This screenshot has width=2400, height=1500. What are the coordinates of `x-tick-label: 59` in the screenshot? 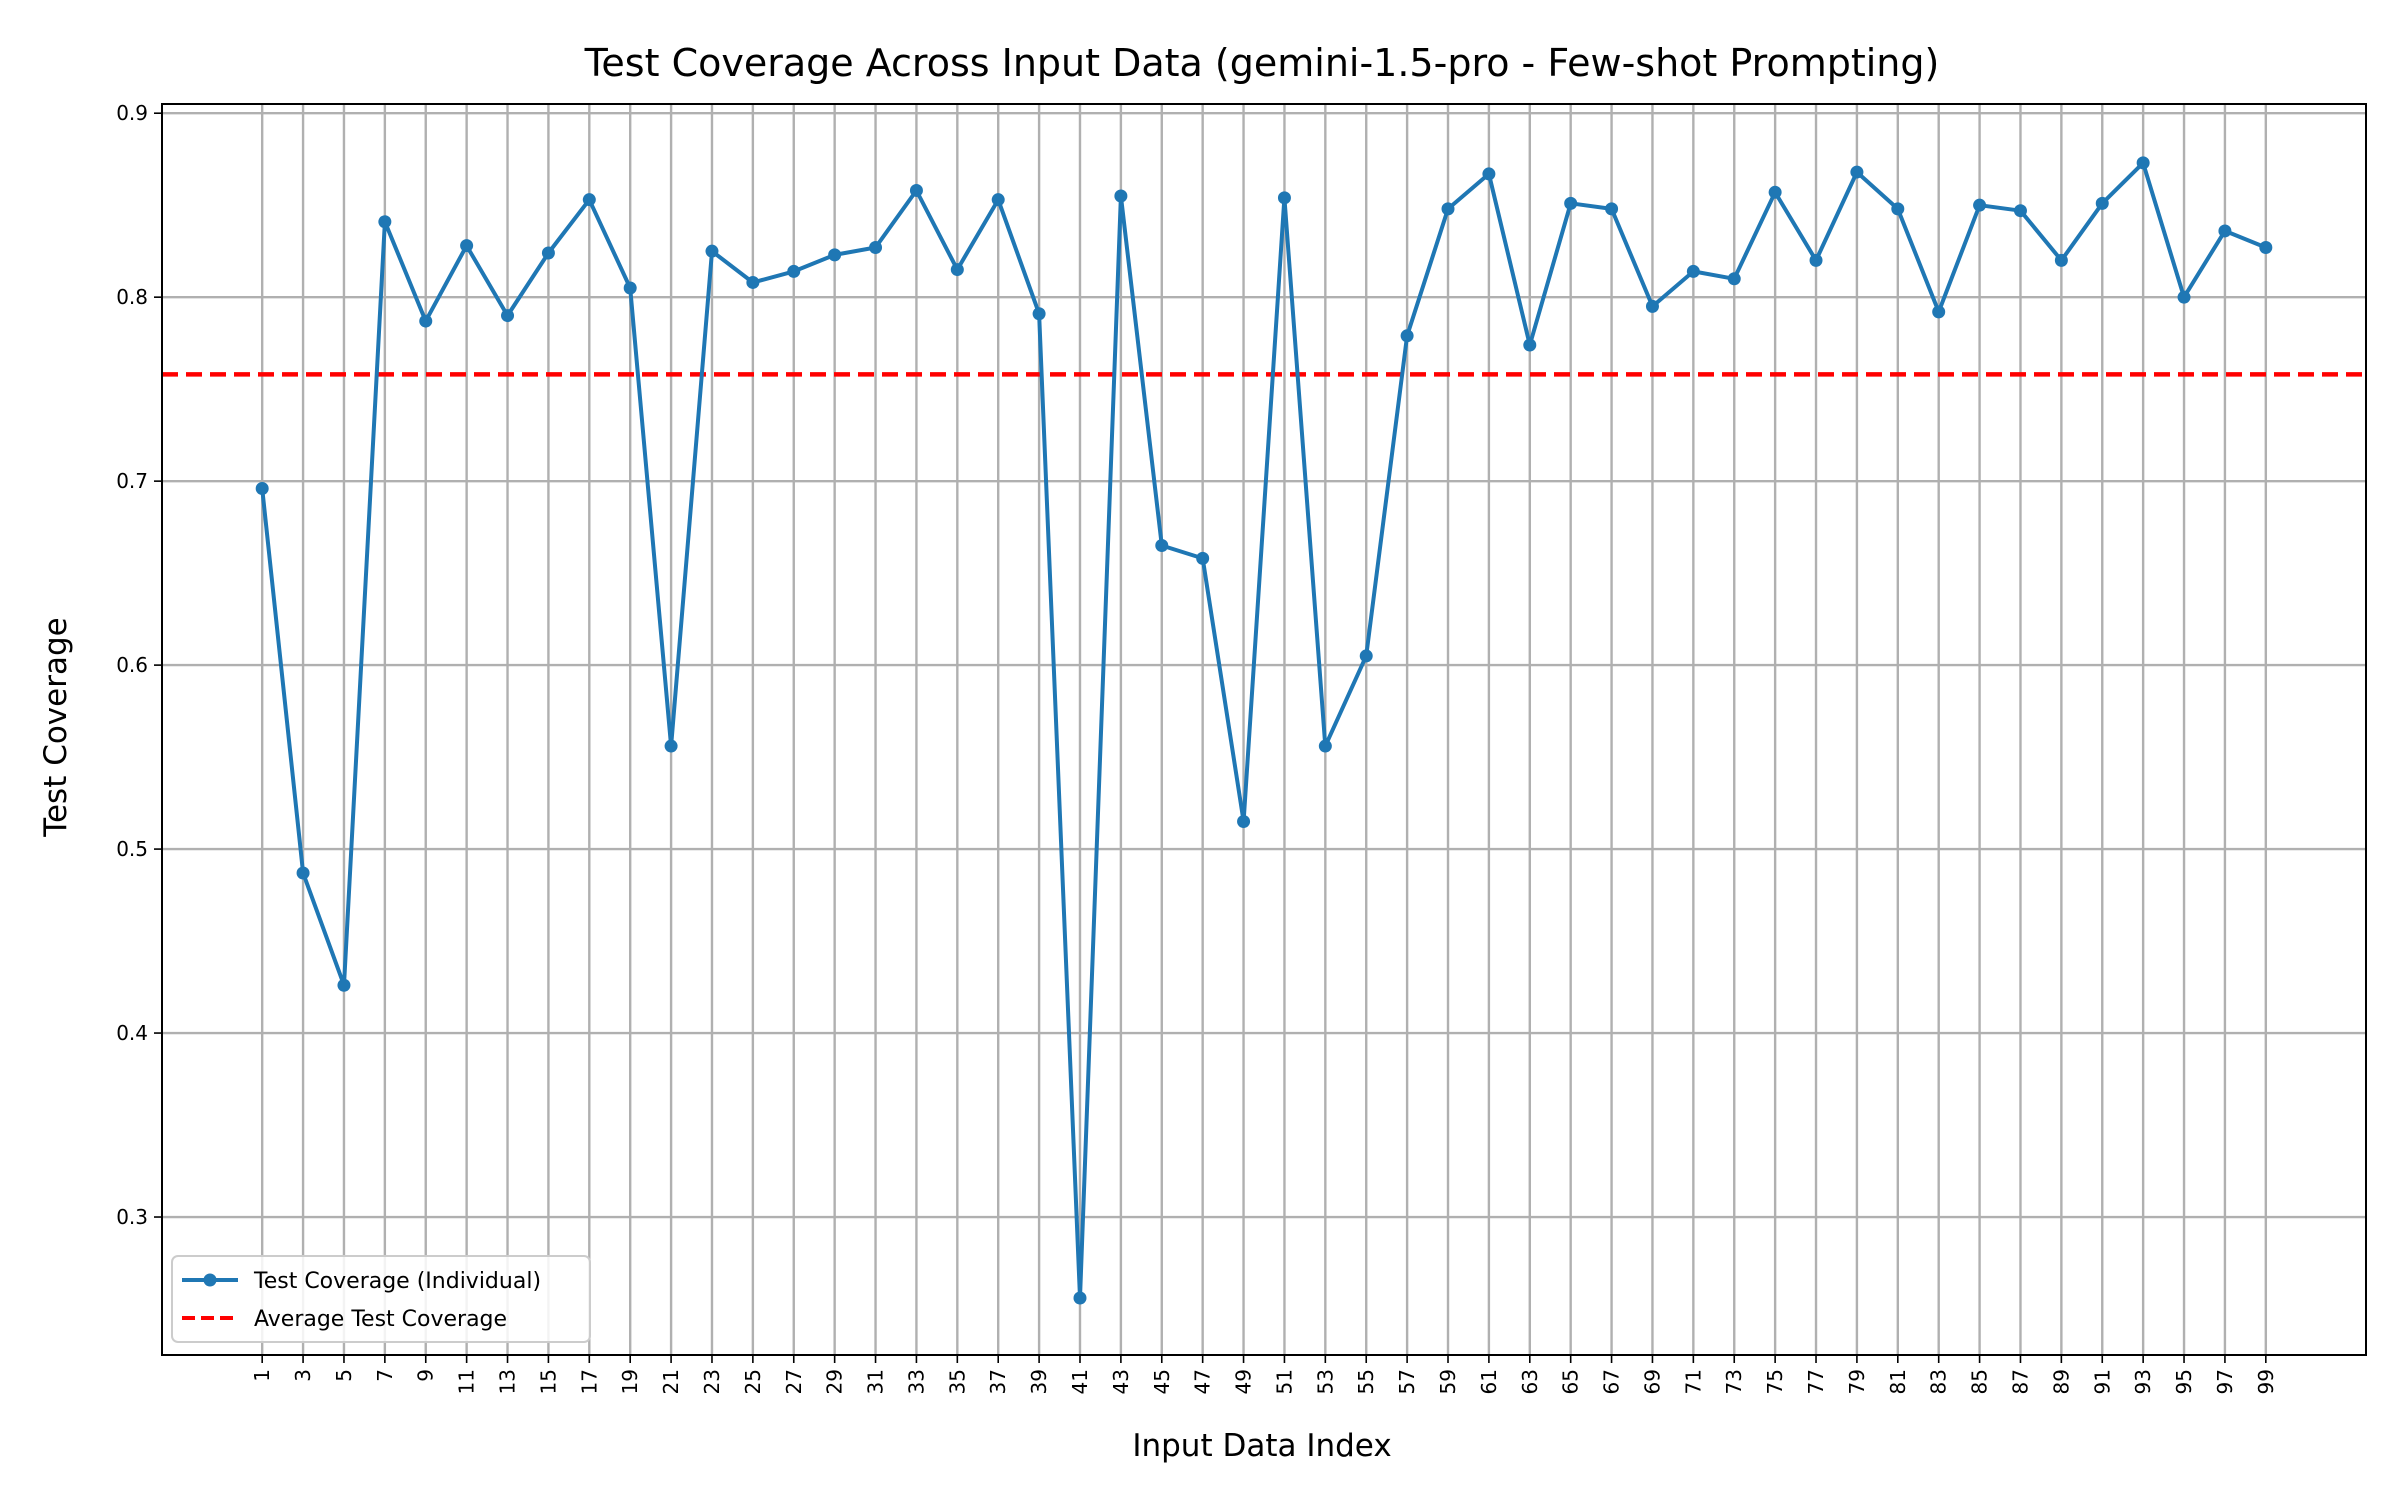 It's located at (1448, 1381).